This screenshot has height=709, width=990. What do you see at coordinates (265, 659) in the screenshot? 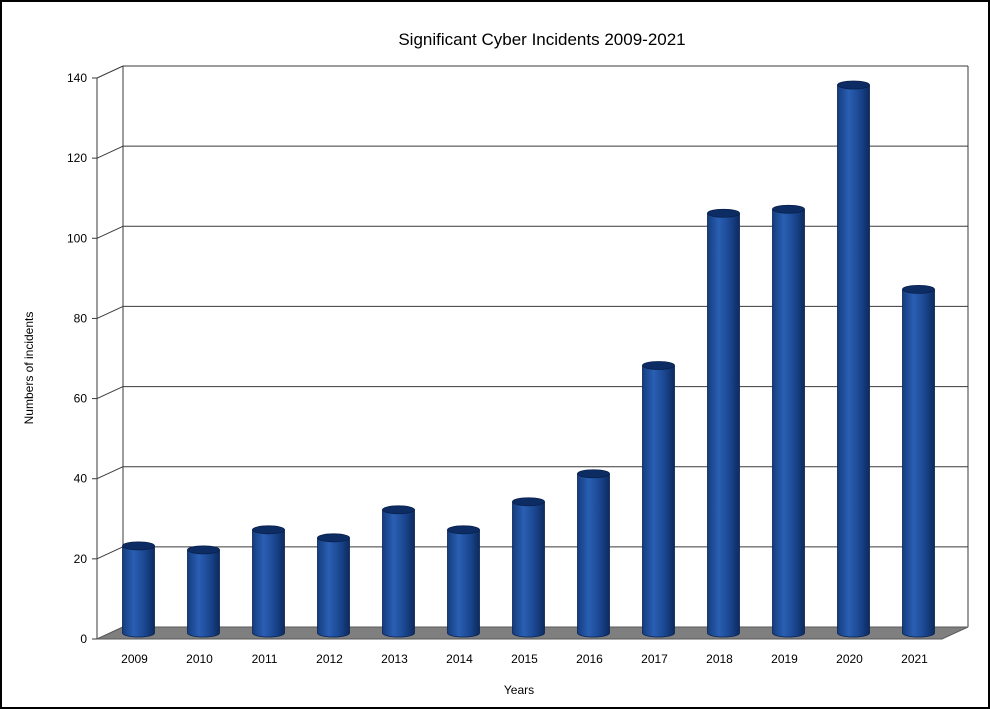
I see `x-tick-label: 2011` at bounding box center [265, 659].